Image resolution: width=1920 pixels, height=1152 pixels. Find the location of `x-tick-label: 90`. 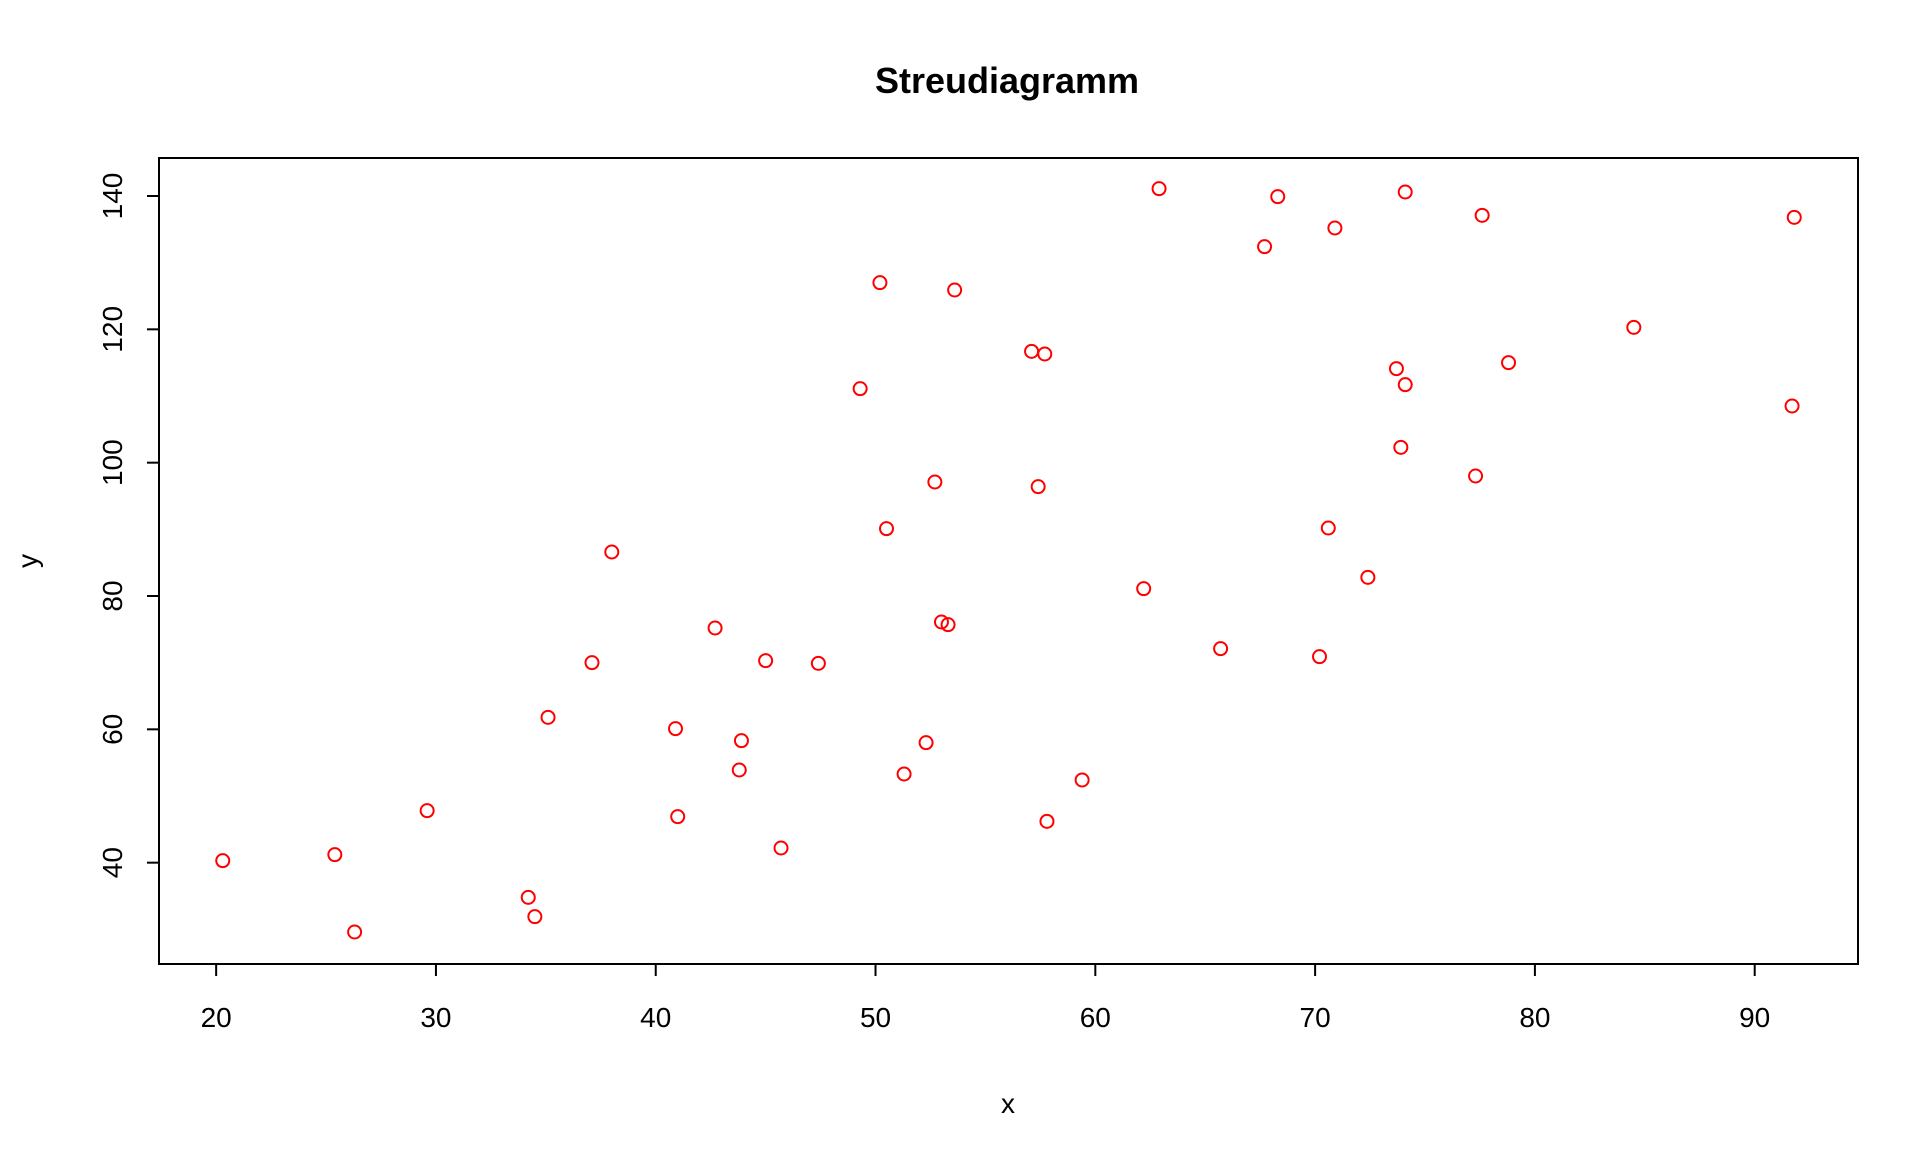

x-tick-label: 90 is located at coordinates (1754, 1017).